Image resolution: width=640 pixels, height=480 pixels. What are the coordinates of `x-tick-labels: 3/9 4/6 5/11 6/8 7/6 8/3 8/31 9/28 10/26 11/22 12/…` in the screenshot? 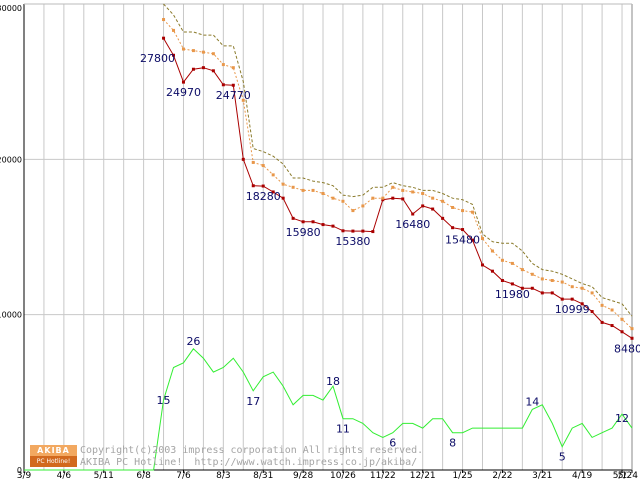 It's located at (327, 475).